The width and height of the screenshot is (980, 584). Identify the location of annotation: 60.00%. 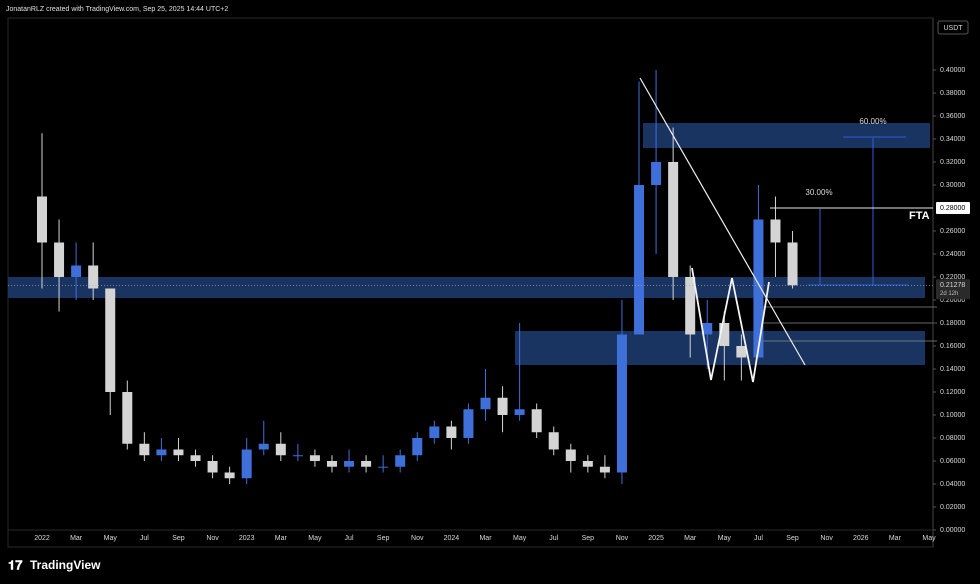
(872, 121).